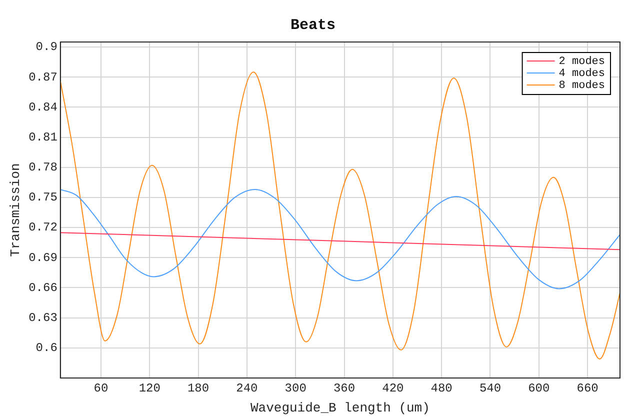 This screenshot has height=418, width=640. What do you see at coordinates (344, 388) in the screenshot?
I see `x-tick-label: 360` at bounding box center [344, 388].